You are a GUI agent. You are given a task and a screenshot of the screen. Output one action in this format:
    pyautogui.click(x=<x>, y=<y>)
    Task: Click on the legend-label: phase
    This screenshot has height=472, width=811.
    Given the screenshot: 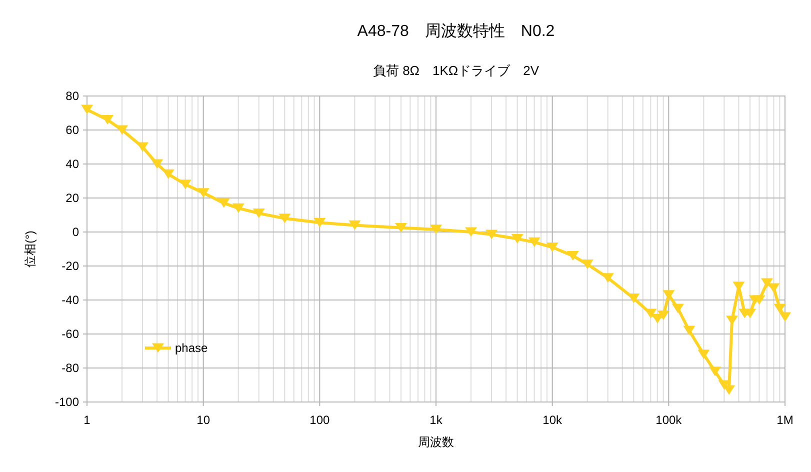 What is the action you would take?
    pyautogui.click(x=191, y=348)
    